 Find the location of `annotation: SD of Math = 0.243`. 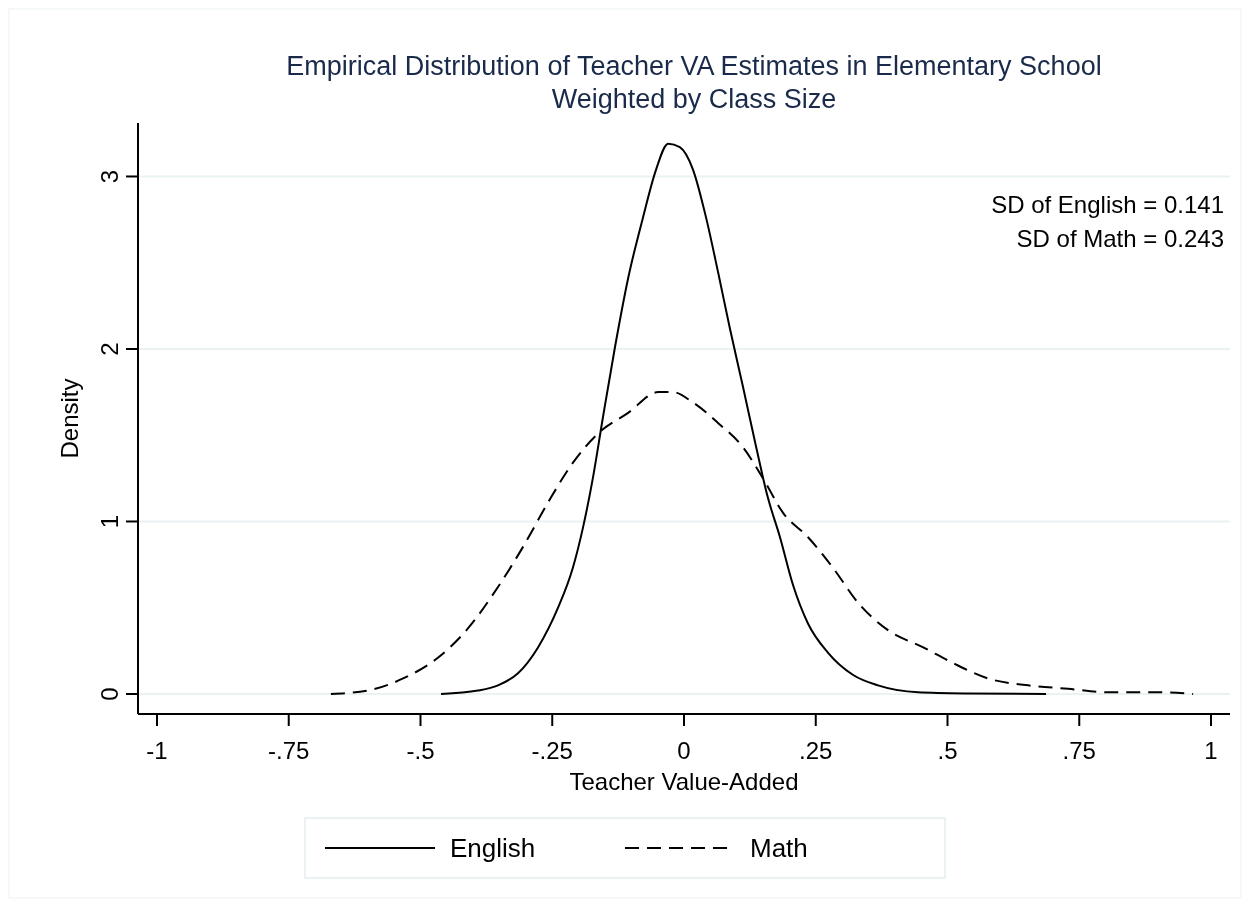

annotation: SD of Math = 0.243 is located at coordinates (1120, 238).